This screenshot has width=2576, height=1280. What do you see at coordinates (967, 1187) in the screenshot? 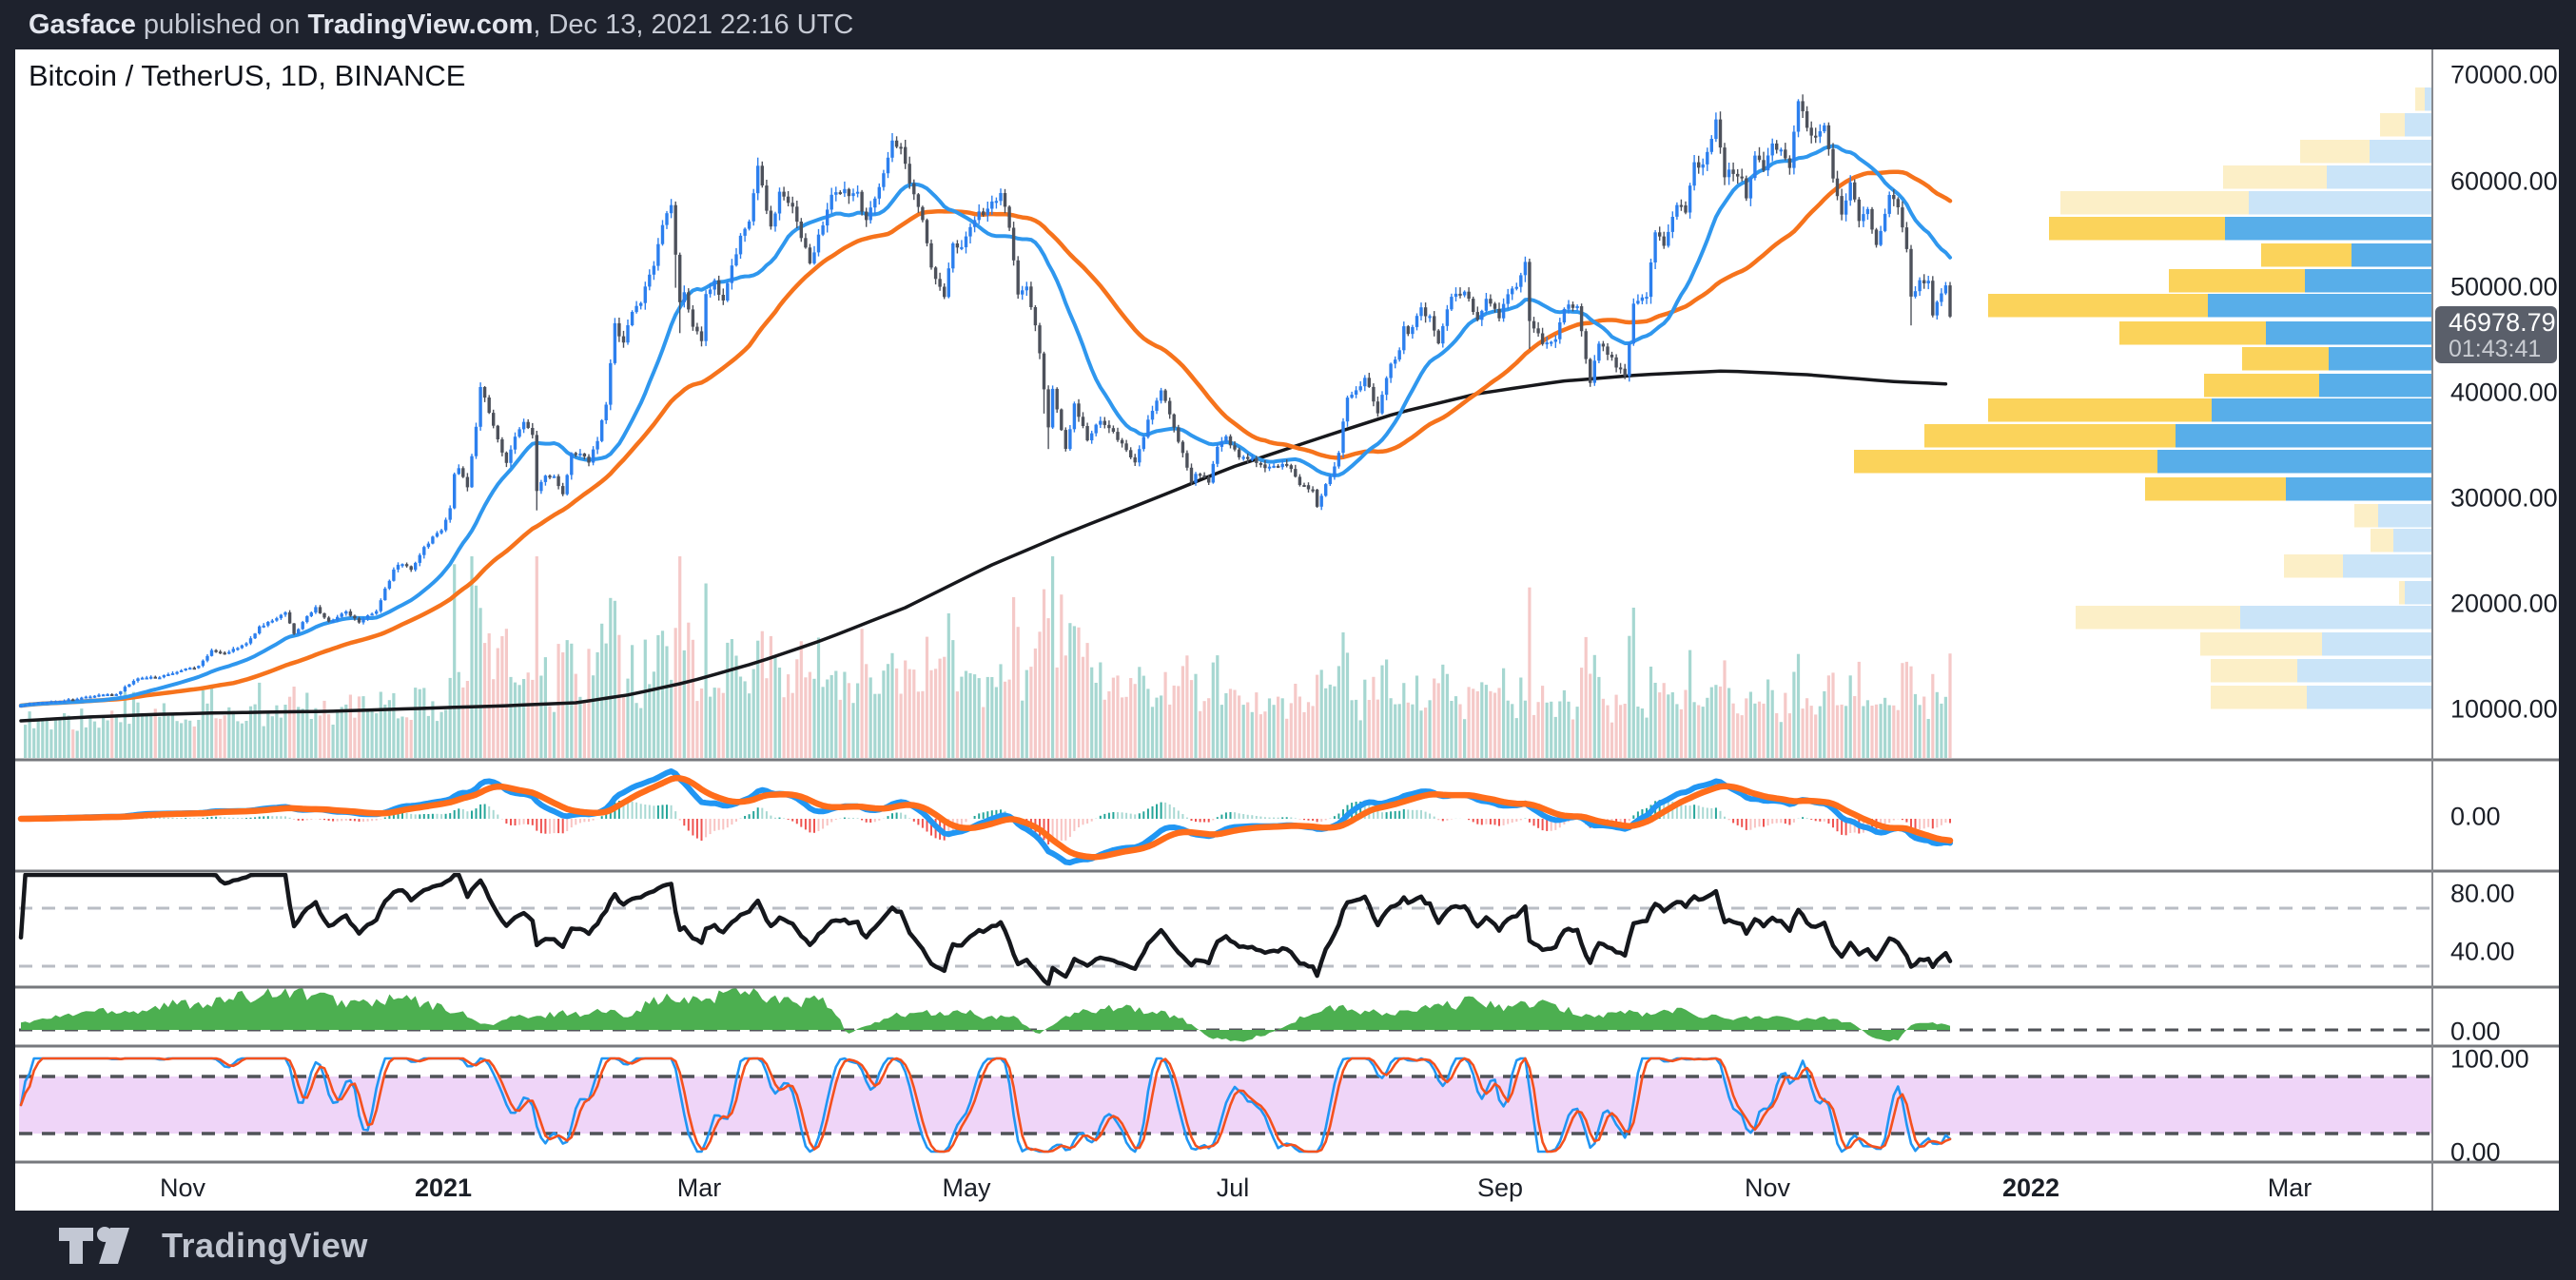
I see `time-tick-label: May` at bounding box center [967, 1187].